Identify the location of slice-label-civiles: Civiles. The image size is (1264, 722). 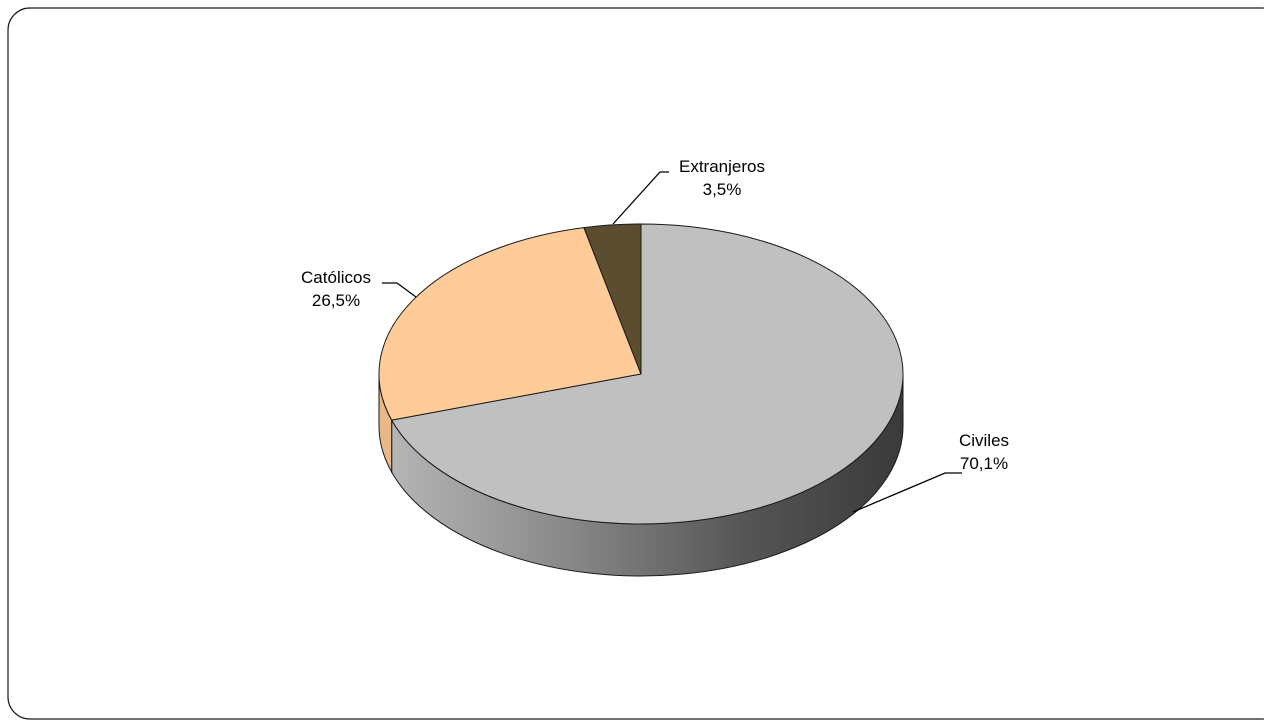
(984, 440).